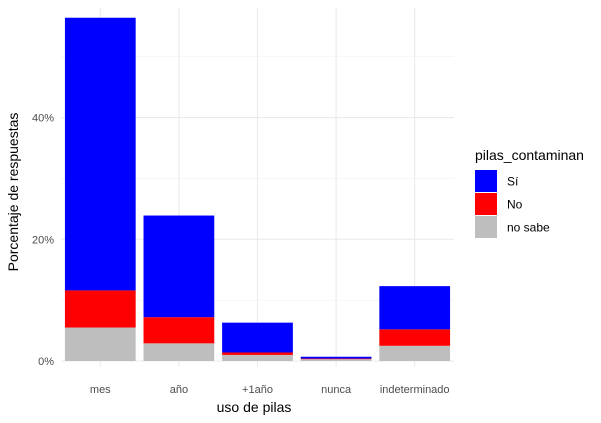 Image resolution: width=601 pixels, height=423 pixels. What do you see at coordinates (179, 390) in the screenshot?
I see `x-tick-label: año` at bounding box center [179, 390].